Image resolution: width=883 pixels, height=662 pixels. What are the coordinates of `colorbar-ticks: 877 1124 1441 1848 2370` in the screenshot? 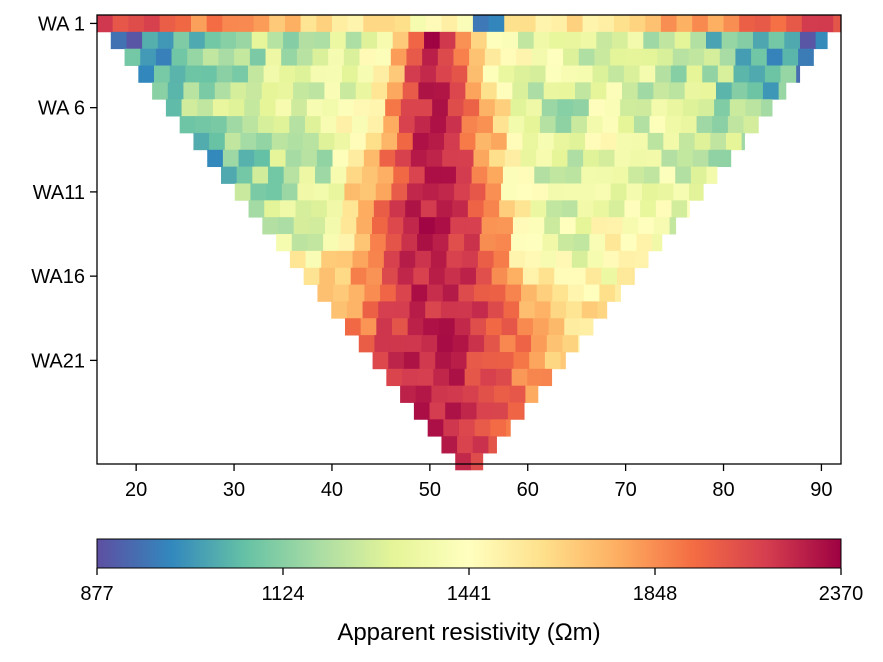 It's located at (471, 586).